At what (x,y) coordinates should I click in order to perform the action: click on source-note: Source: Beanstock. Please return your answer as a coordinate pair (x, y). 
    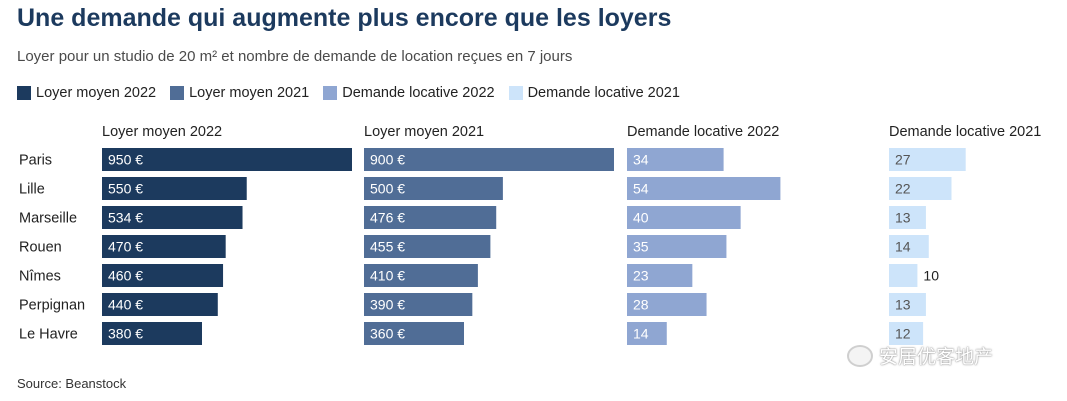
    Looking at the image, I should click on (72, 383).